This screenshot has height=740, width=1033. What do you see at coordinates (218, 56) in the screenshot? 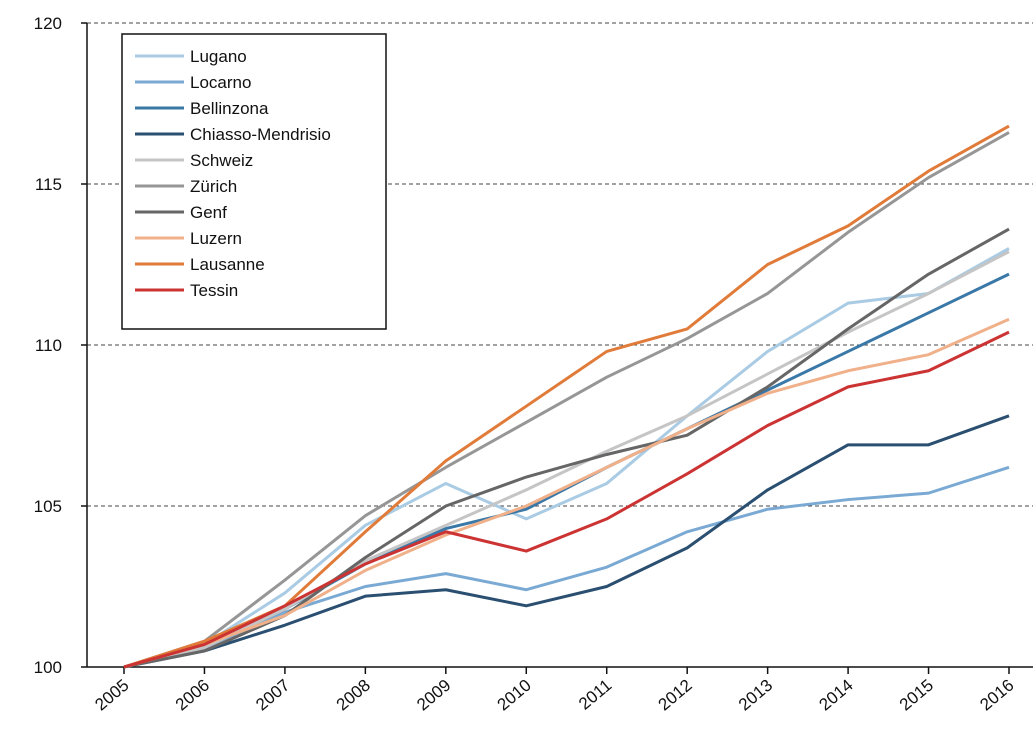
I see `legend-label: Lugano` at bounding box center [218, 56].